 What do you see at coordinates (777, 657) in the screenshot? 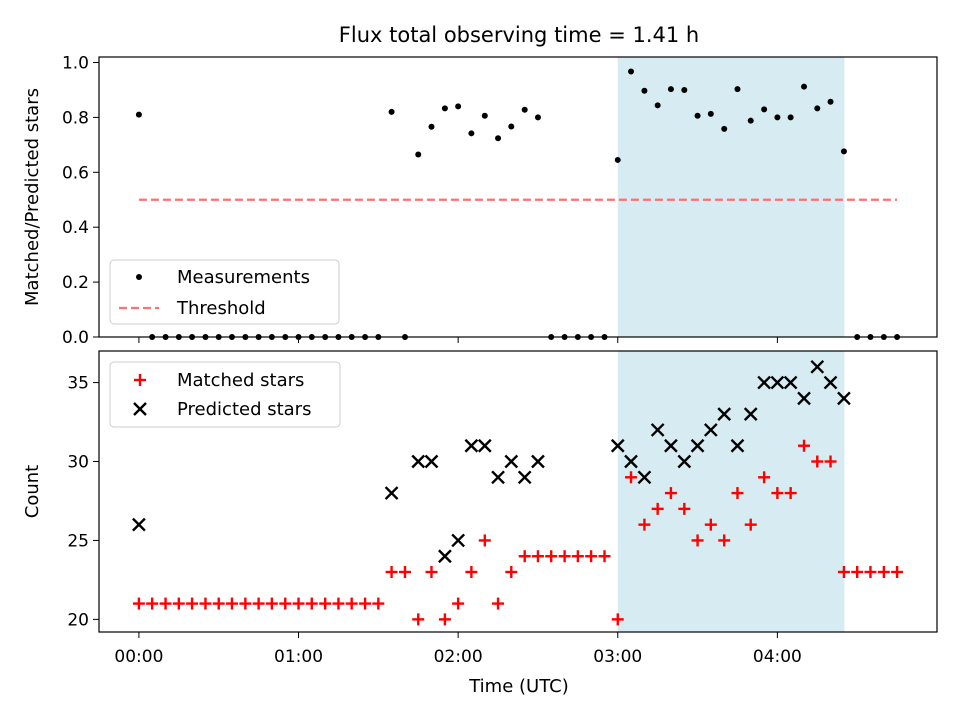
I see `x-tick-label: 04:00` at bounding box center [777, 657].